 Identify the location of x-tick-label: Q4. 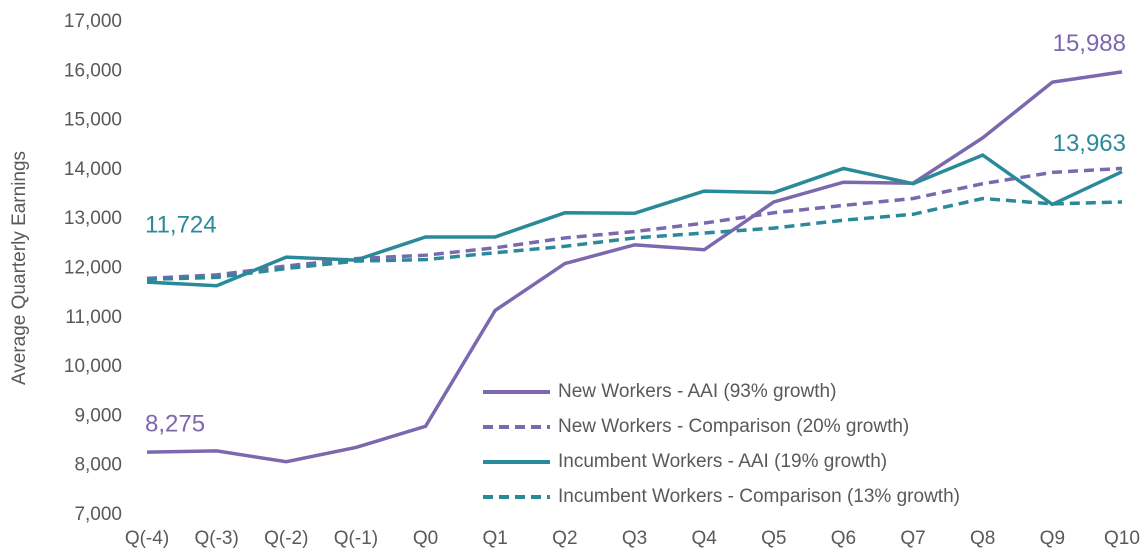
(704, 538).